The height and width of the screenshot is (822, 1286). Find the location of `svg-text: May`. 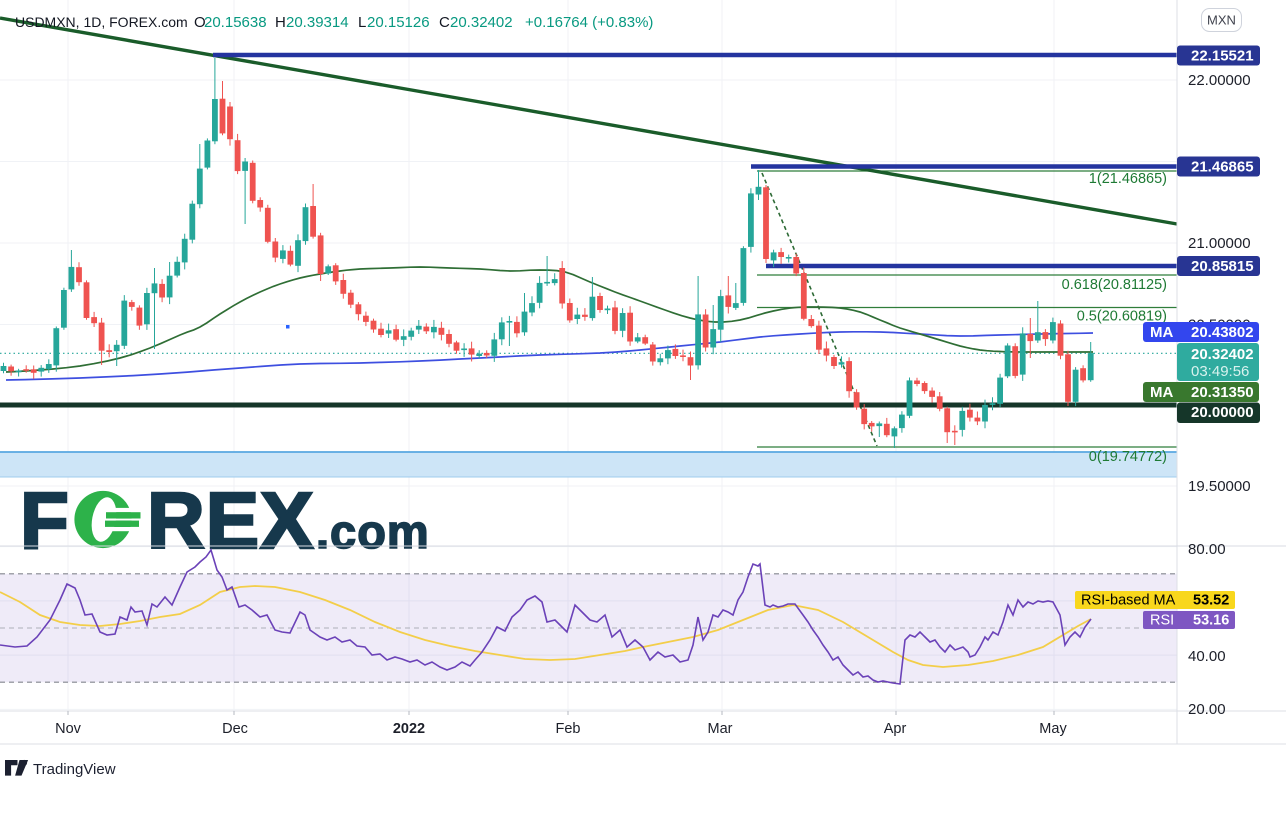

svg-text: May is located at coordinates (1053, 729).